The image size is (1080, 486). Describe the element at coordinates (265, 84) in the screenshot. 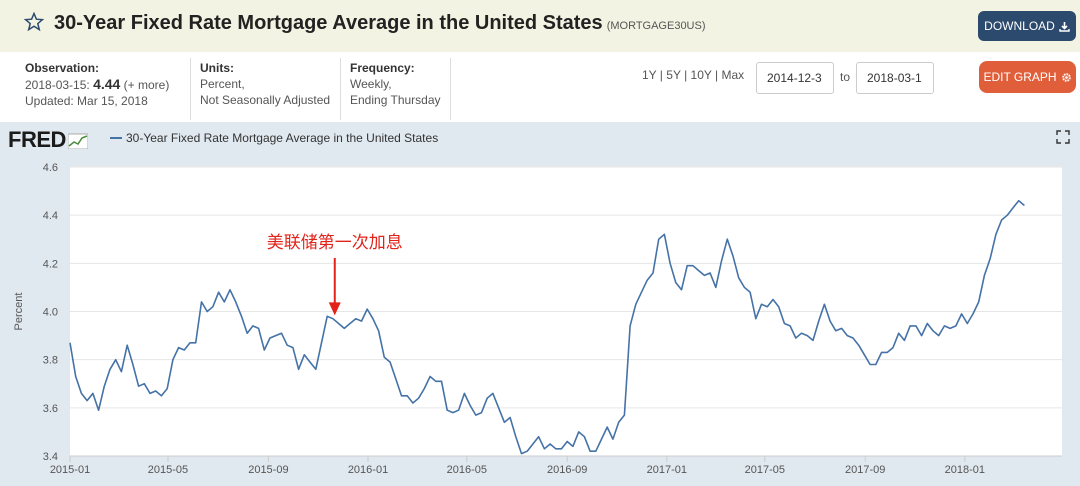

I see `units-block: Units: Percent, Not Seasonally Adjusted` at that location.